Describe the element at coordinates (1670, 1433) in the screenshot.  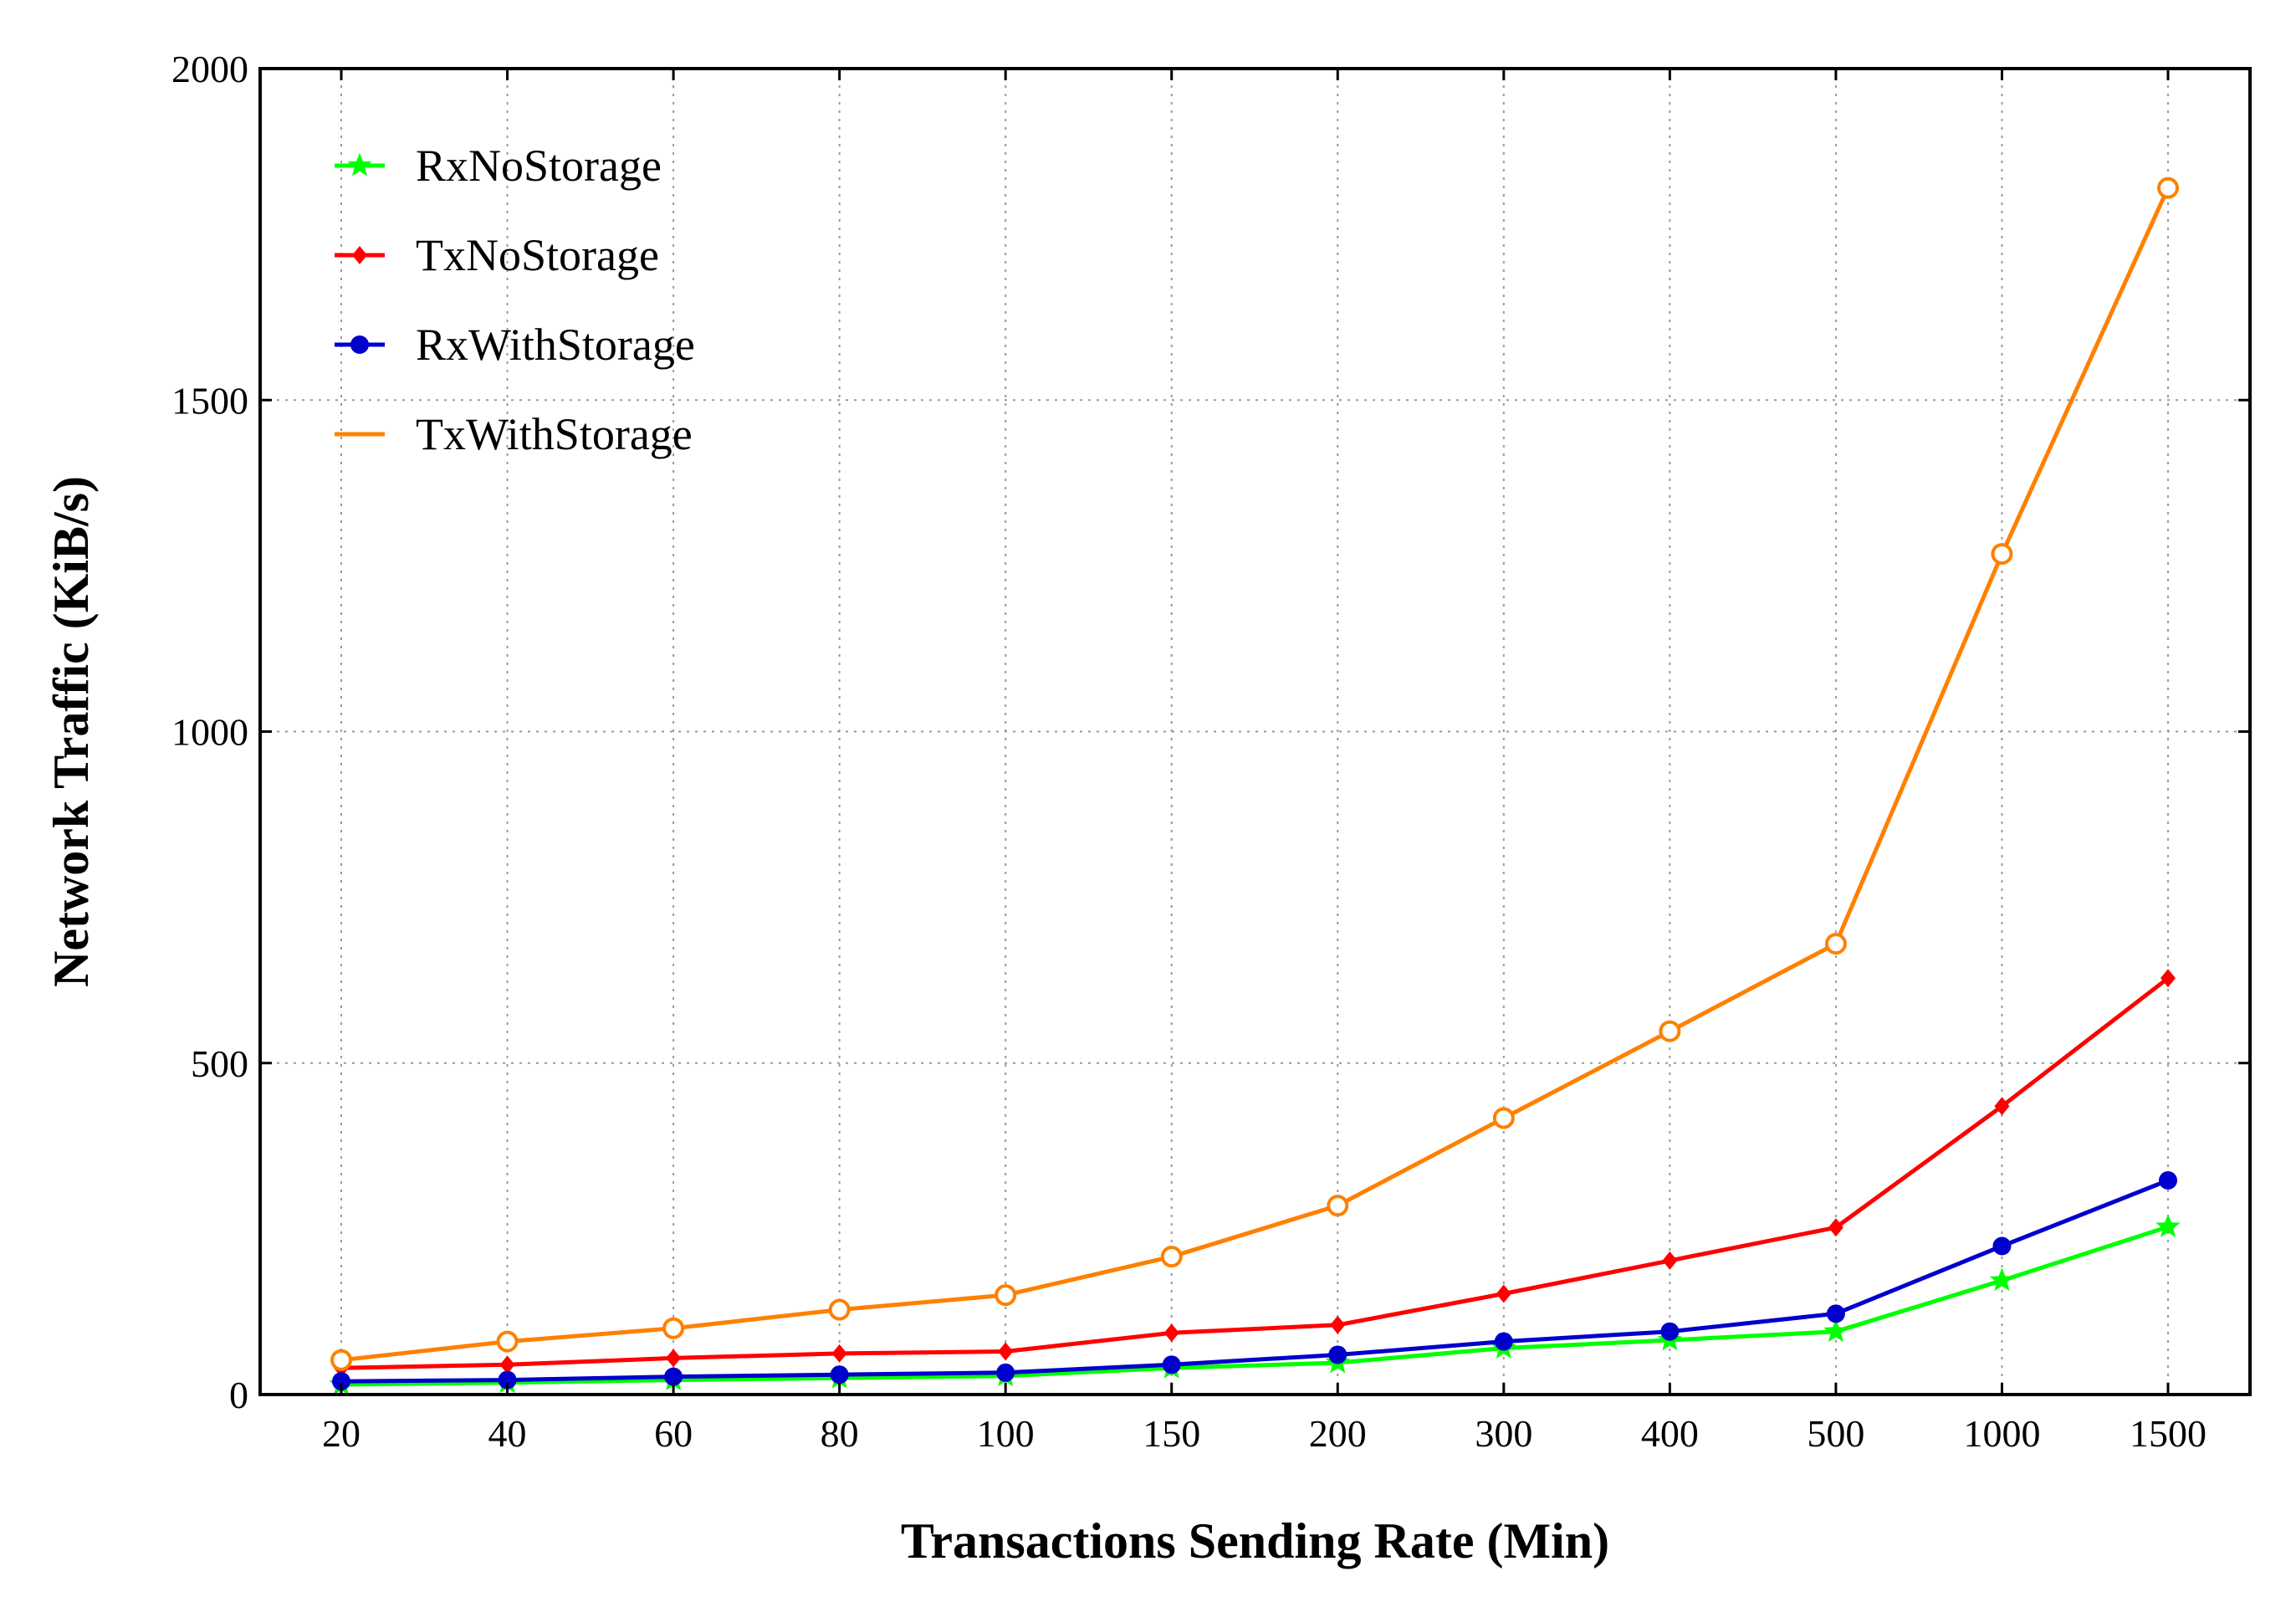
I see `x-tick-label: 400` at that location.